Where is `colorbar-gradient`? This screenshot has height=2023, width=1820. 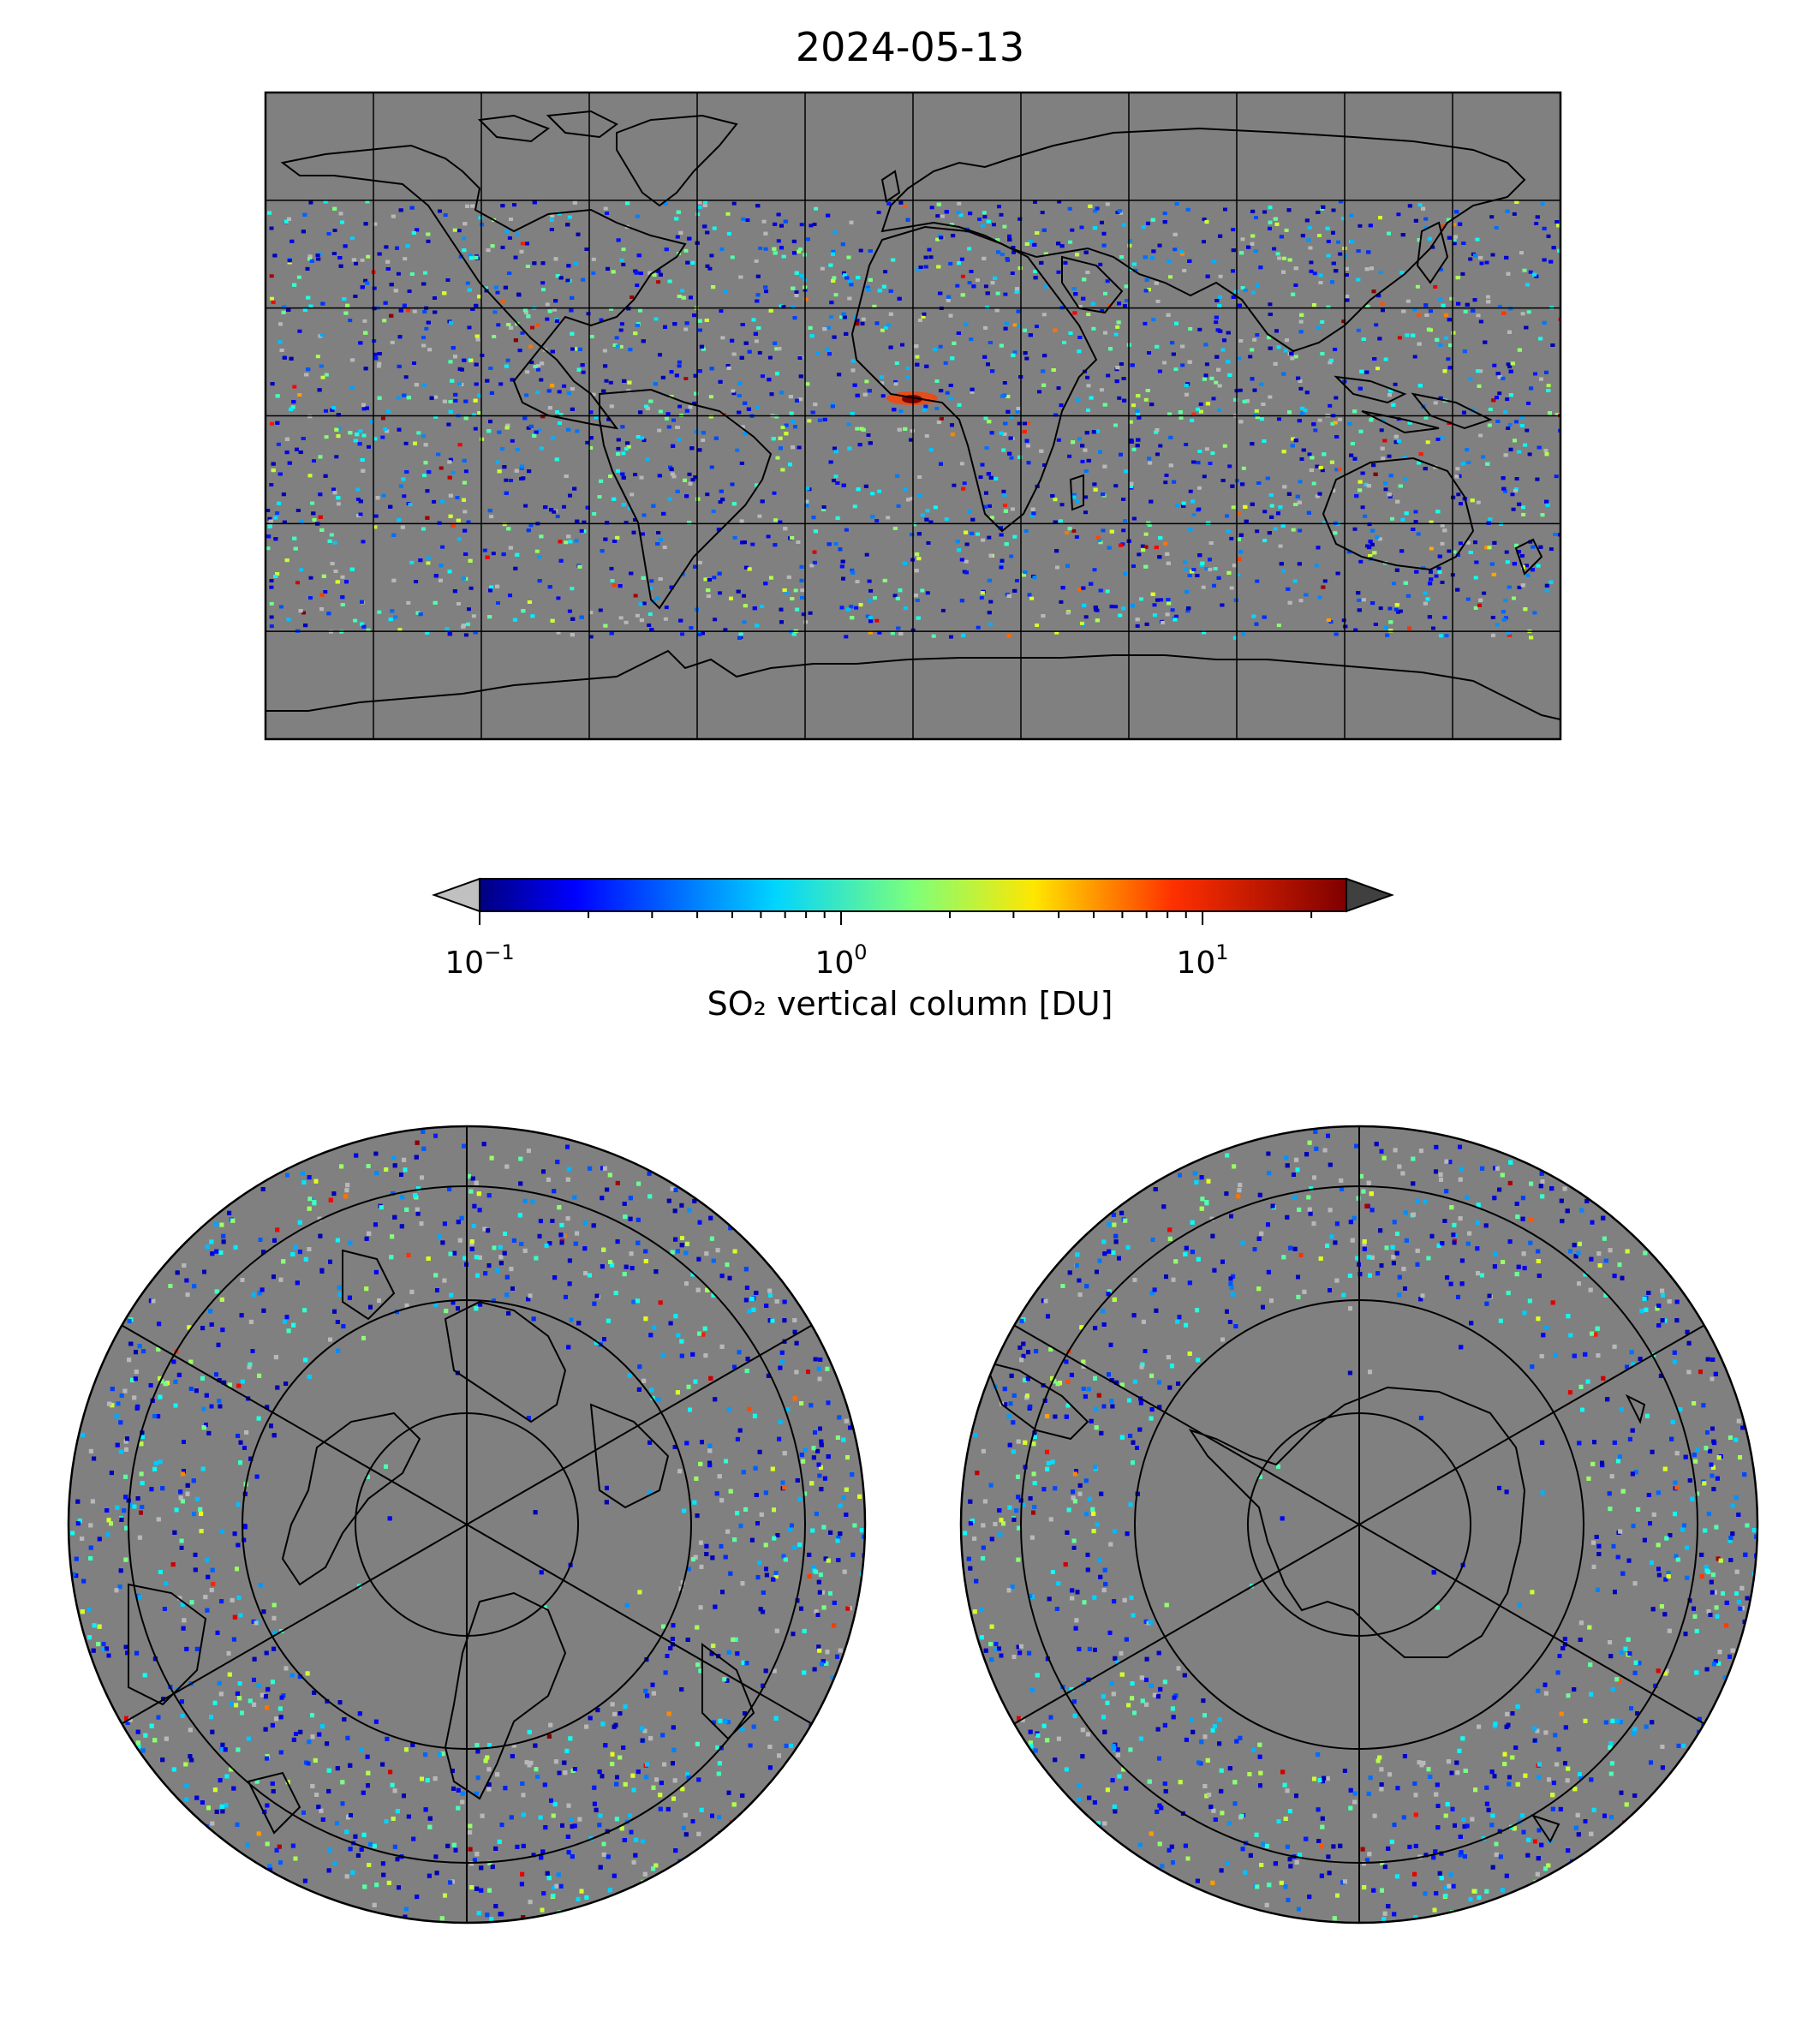 colorbar-gradient is located at coordinates (913, 895).